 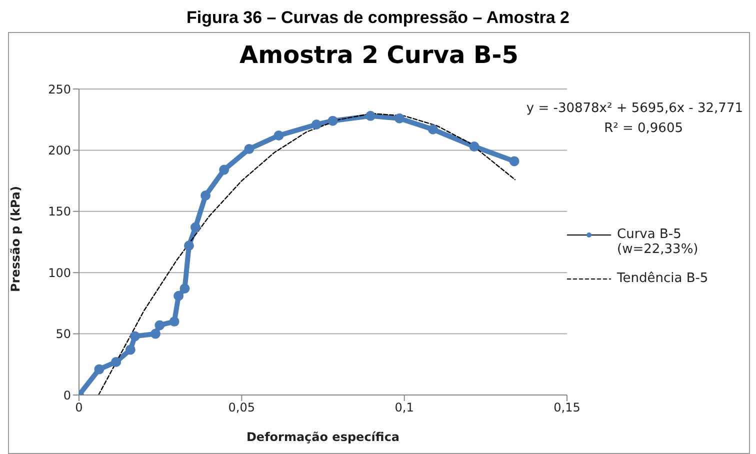 I want to click on x-axis-title: Deformação específica, so click(x=323, y=437).